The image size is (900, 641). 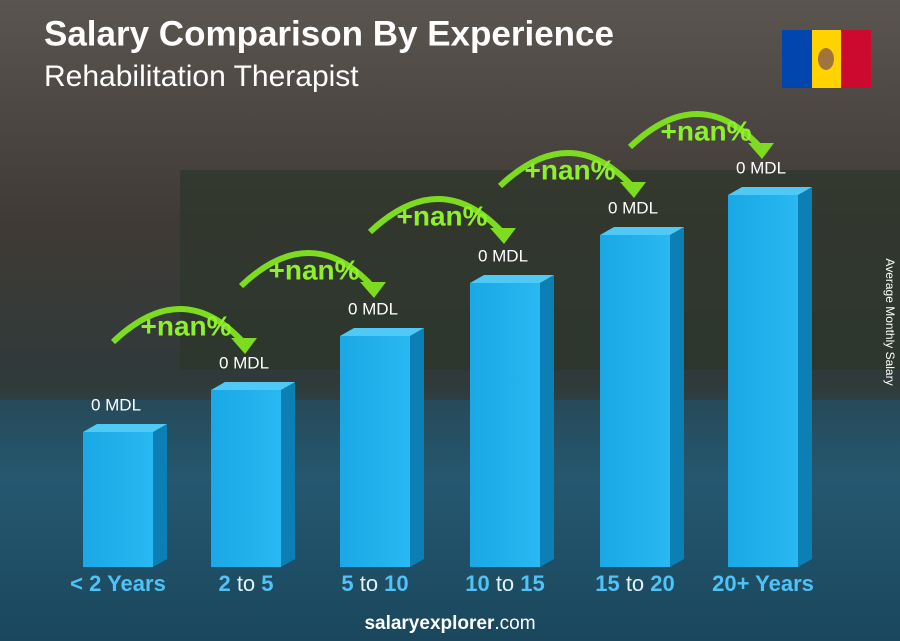 I want to click on category-label: 5 to 10, so click(x=374, y=583).